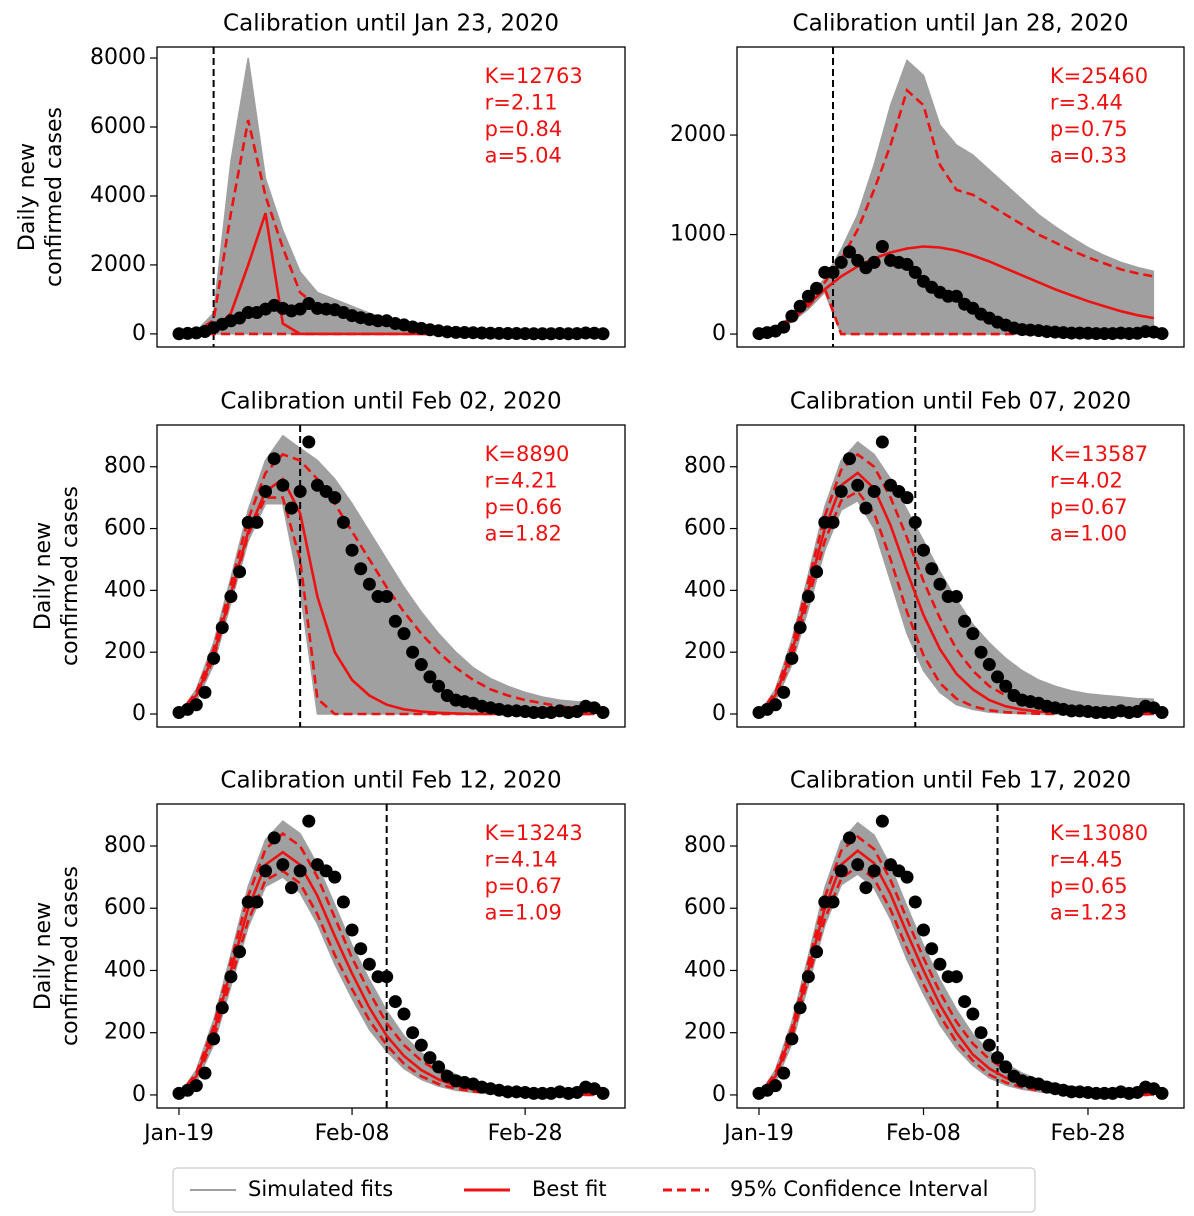 Image resolution: width=1194 pixels, height=1216 pixels. Describe the element at coordinates (705, 969) in the screenshot. I see `y-tick-label: 400` at that location.